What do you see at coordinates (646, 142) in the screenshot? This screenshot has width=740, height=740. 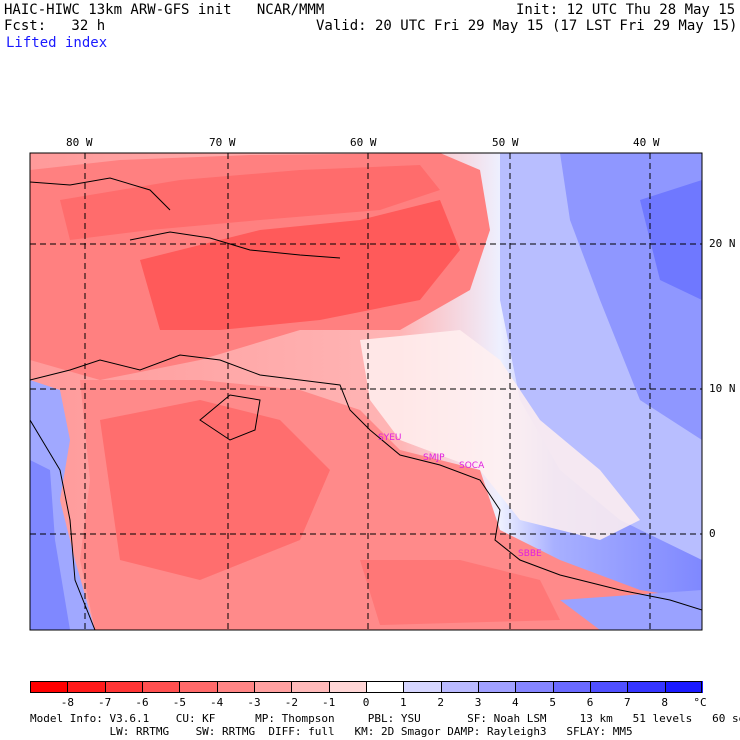 I see `lon-label-40w: 40 W` at bounding box center [646, 142].